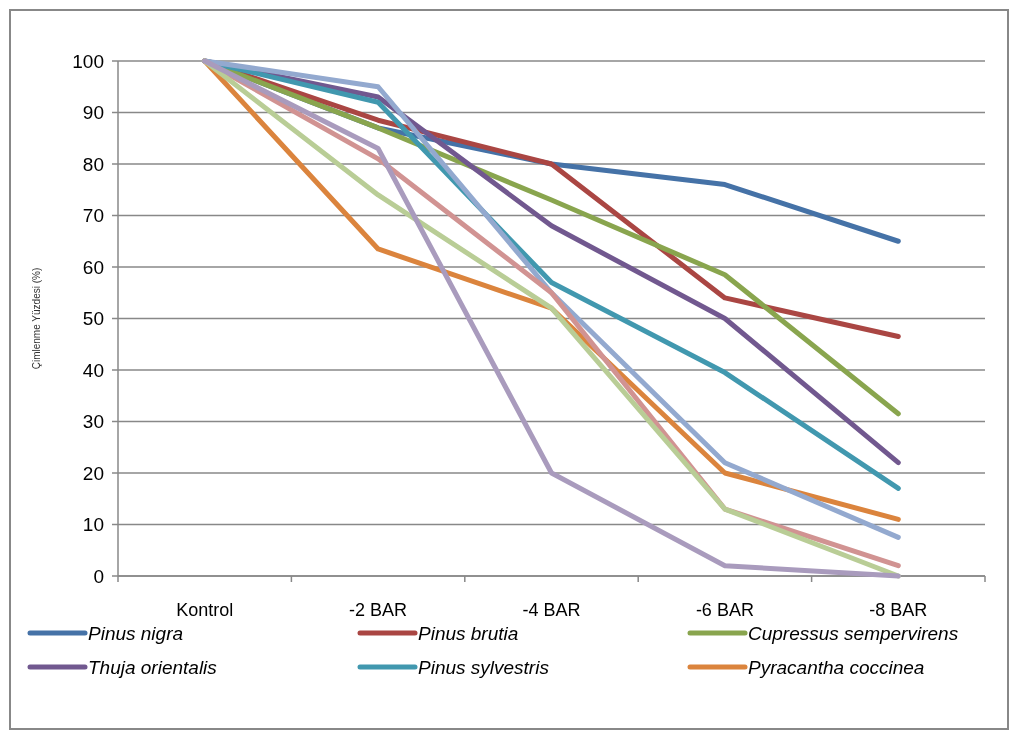 This screenshot has width=1018, height=739. What do you see at coordinates (98, 576) in the screenshot?
I see `y-tick-label: 0` at bounding box center [98, 576].